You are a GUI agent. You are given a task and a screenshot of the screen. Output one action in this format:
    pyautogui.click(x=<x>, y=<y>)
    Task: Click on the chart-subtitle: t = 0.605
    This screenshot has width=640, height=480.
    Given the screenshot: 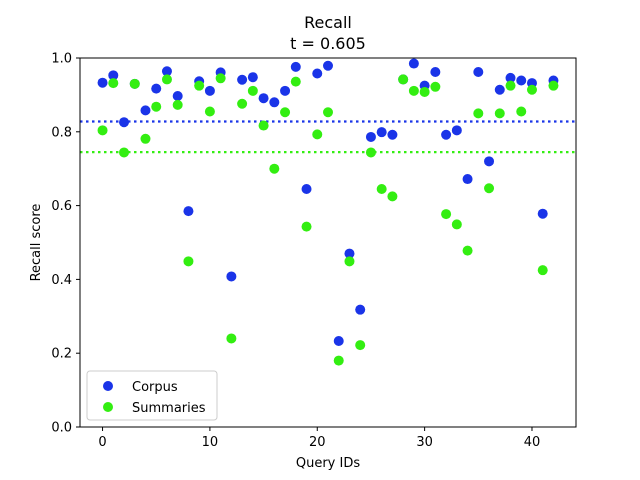 What is the action you would take?
    pyautogui.click(x=328, y=43)
    